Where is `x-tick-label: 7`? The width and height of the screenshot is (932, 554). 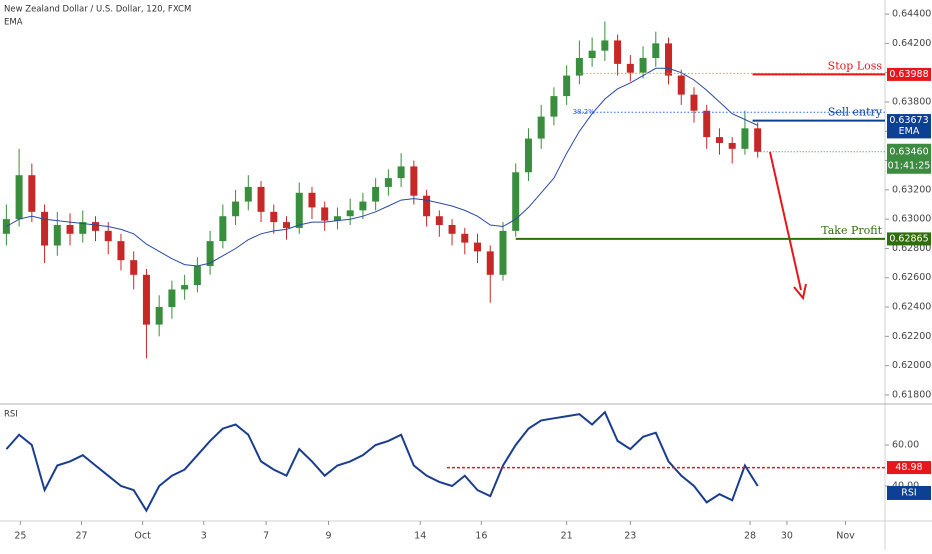 x-tick-label: 7 is located at coordinates (266, 536).